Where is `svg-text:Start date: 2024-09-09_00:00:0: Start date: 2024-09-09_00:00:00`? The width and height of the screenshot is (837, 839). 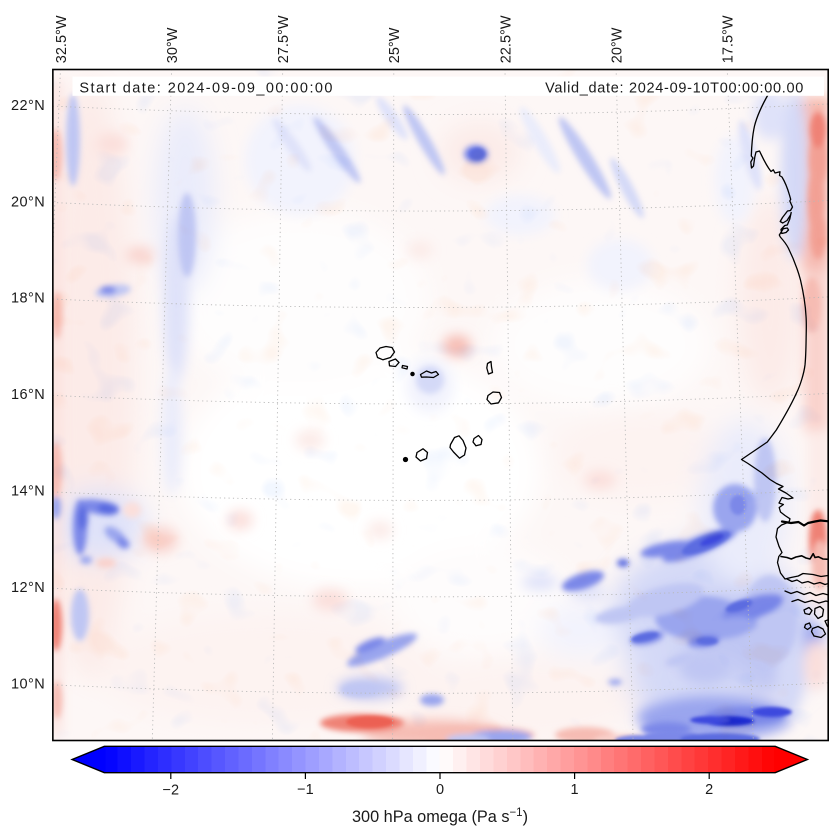
svg-text:Start date: 2024-09-09_00:00:0: Start date: 2024-09-09_00:00:00 is located at coordinates (206, 88).